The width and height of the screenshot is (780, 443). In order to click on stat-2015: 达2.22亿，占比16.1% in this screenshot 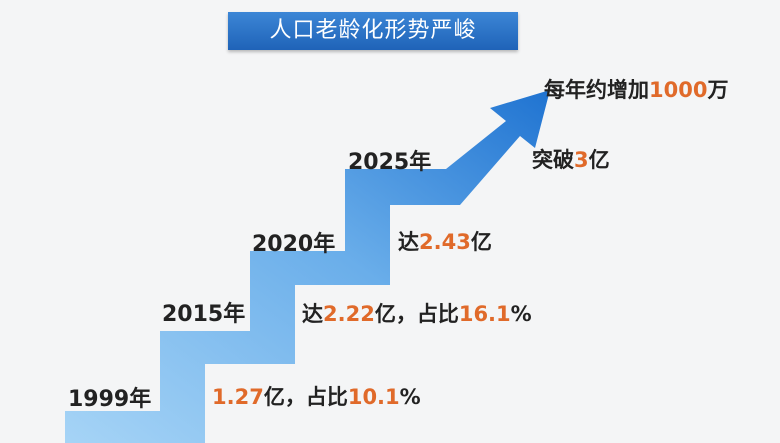, I will do `click(417, 314)`.